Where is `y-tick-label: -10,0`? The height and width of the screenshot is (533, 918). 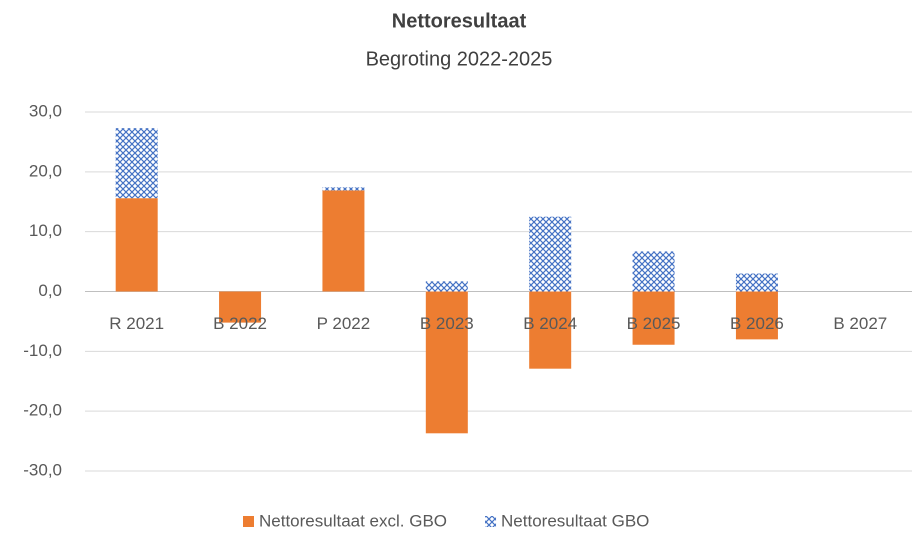
y-tick-label: -10,0 is located at coordinates (42, 350).